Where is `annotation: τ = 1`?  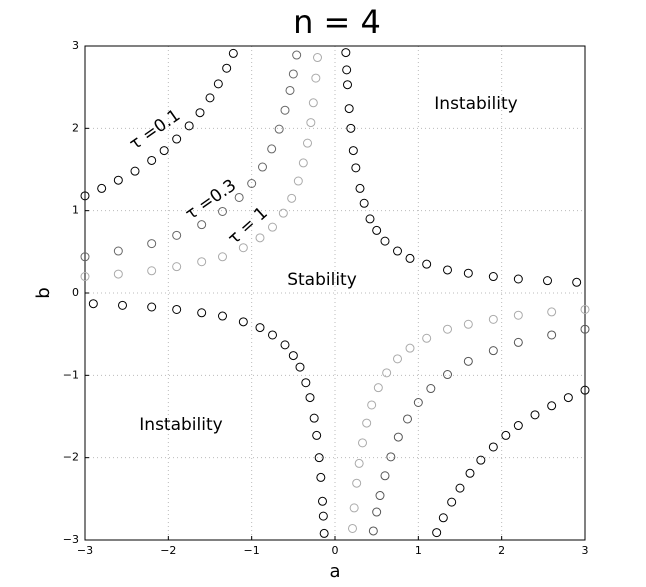 annotation: τ = 1 is located at coordinates (248, 226).